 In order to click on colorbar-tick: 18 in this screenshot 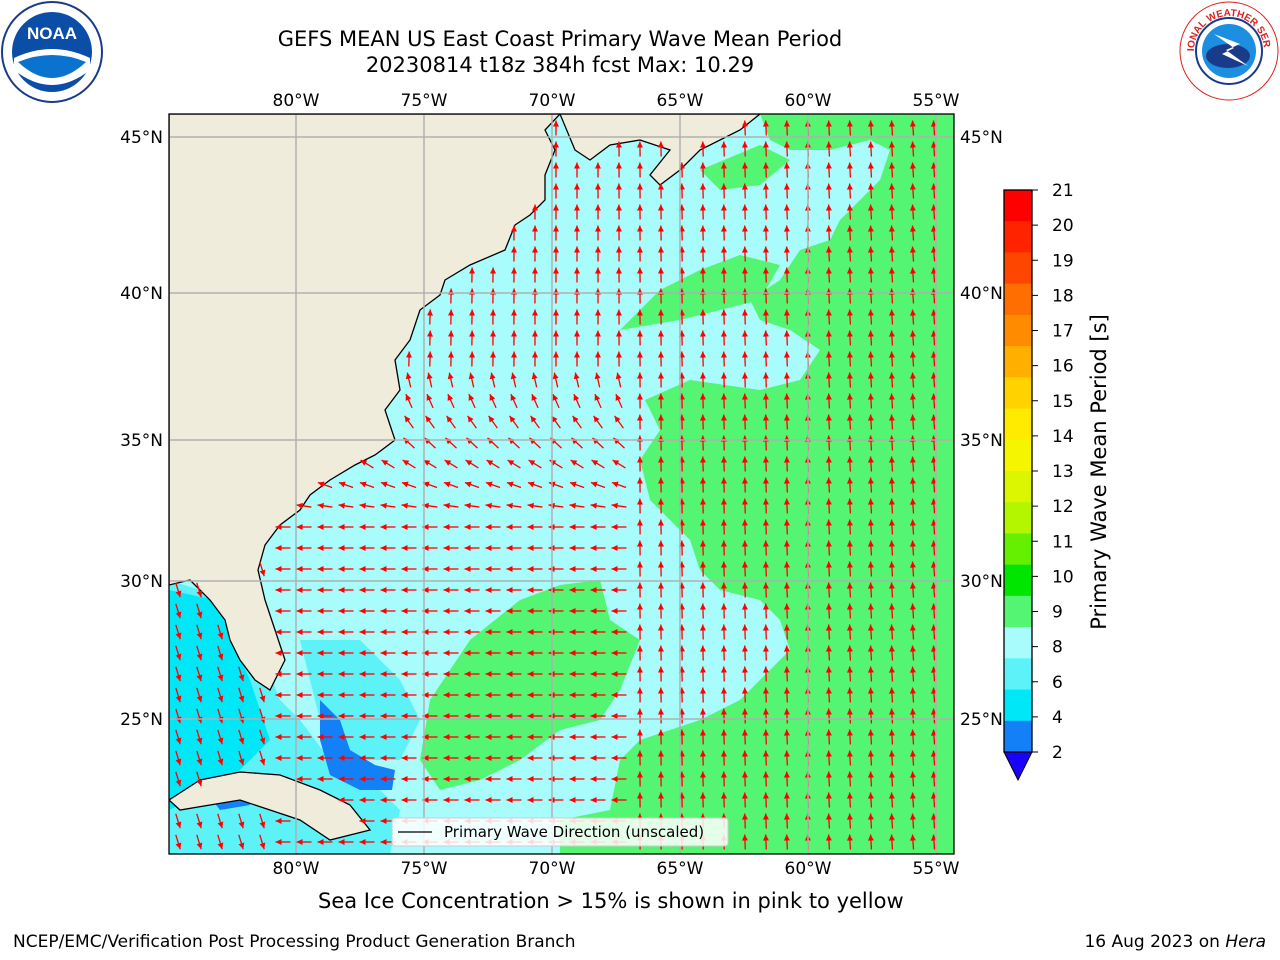, I will do `click(1063, 296)`.